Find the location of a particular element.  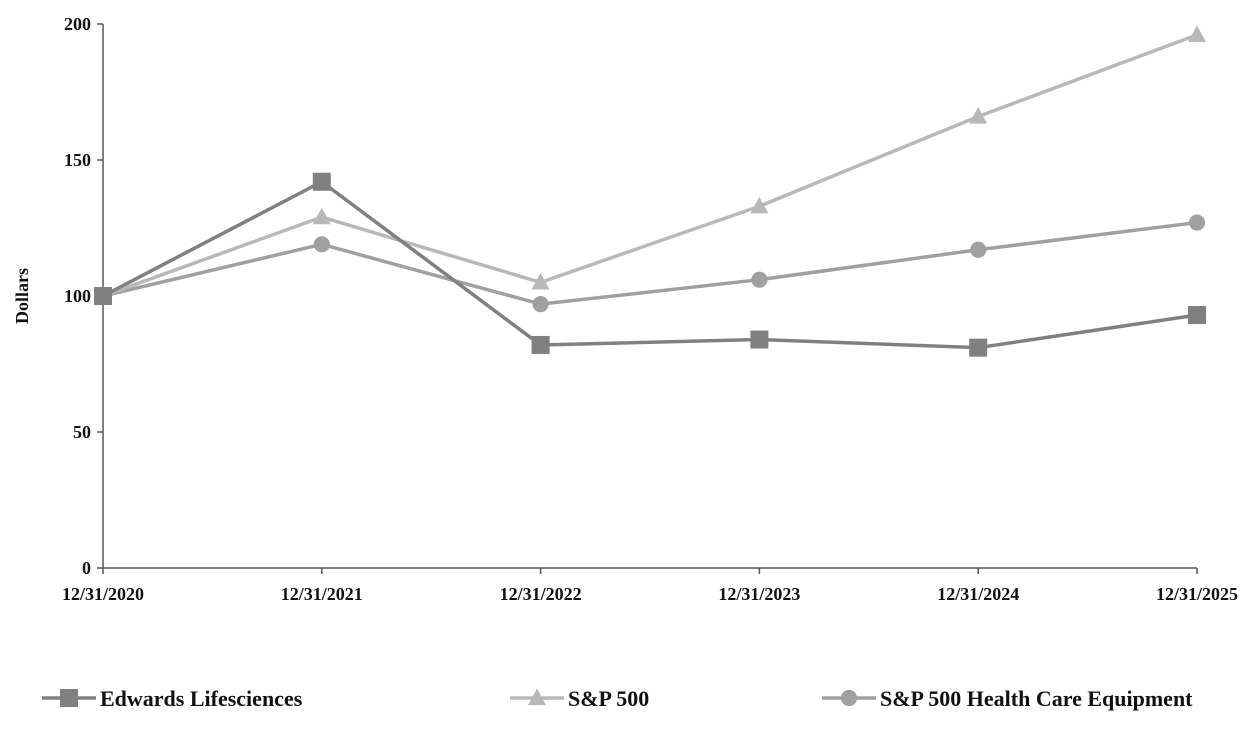

y-tick-label: 100 is located at coordinates (77, 296).